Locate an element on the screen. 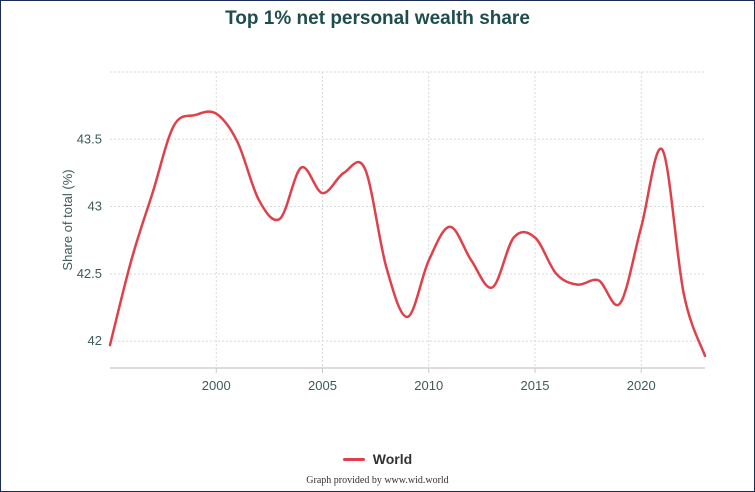  axes is located at coordinates (407, 370).